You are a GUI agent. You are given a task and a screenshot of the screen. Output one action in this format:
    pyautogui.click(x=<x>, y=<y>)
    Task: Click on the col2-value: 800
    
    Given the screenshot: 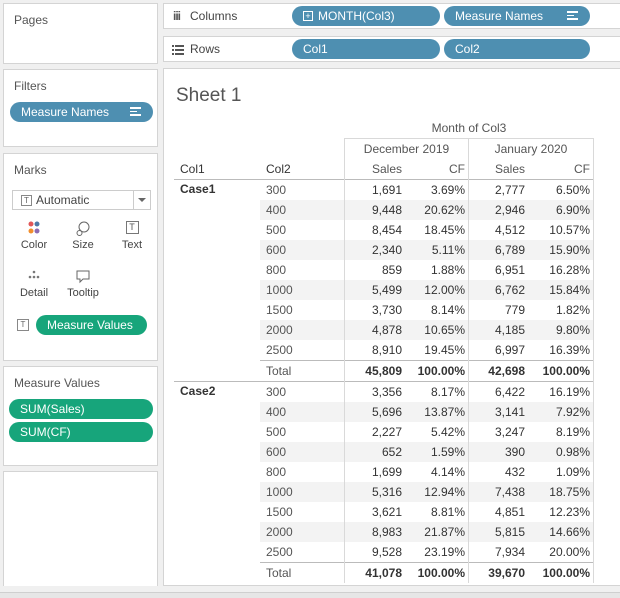 What is the action you would take?
    pyautogui.click(x=276, y=472)
    